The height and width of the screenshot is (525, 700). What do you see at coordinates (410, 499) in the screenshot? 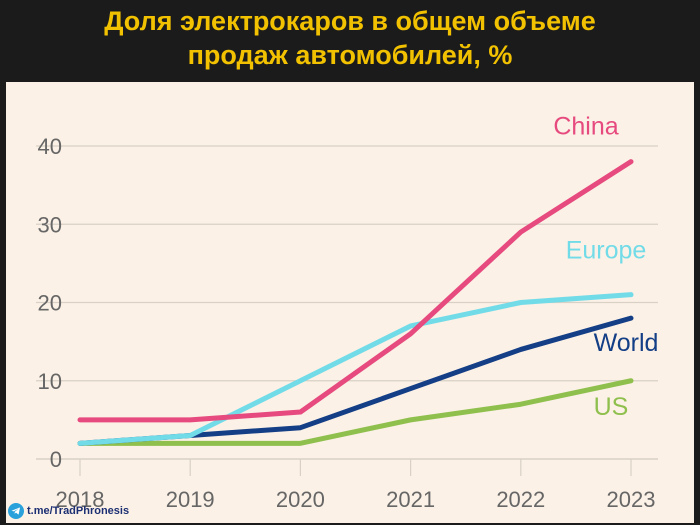
I see `x-tick-label-2021: 2021` at bounding box center [410, 499].